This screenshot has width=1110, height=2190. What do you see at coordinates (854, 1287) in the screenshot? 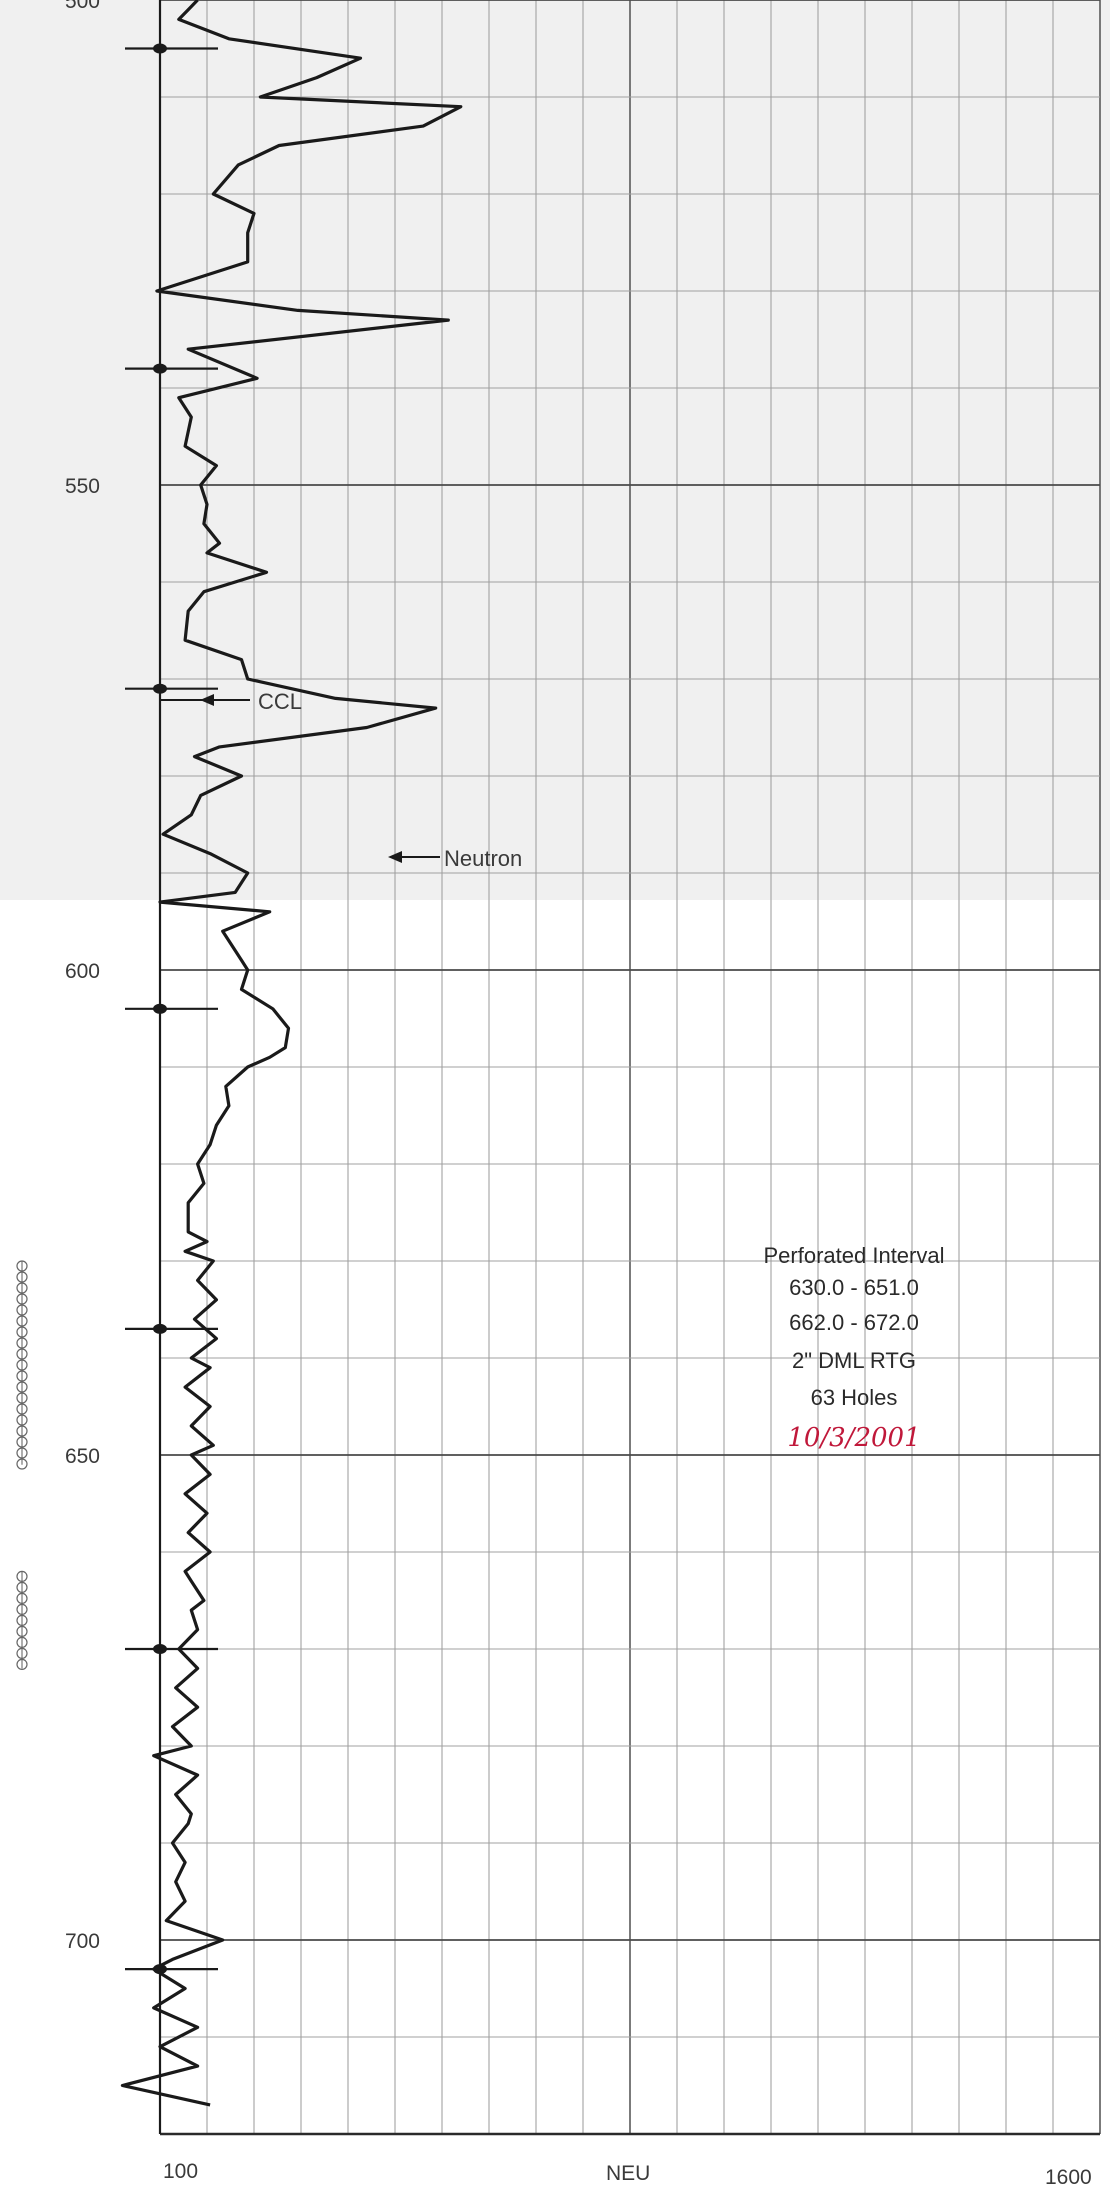
I see `perforation-note-line-2: 630.0 - 651.0` at bounding box center [854, 1287].